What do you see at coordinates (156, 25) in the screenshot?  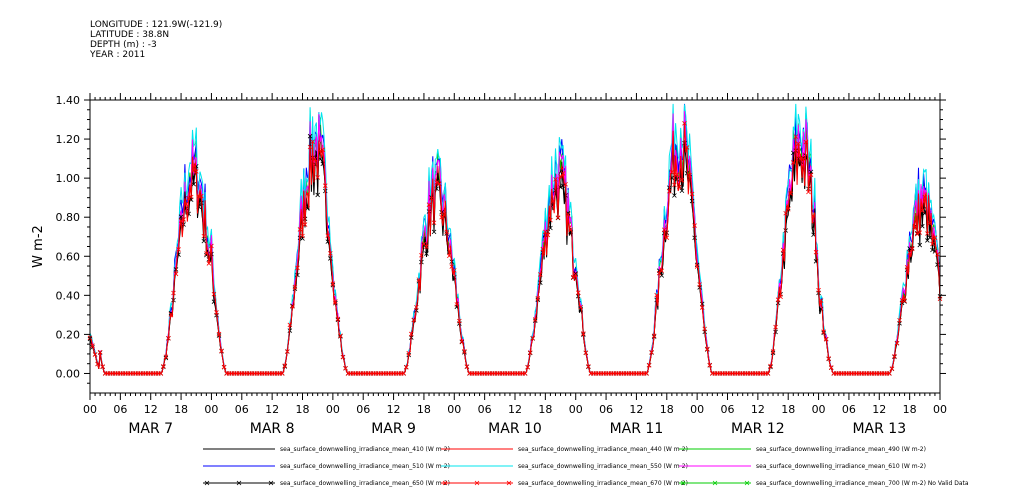 I see `longitude-line: LONGITUDE : 121.9W(-121.9)` at bounding box center [156, 25].